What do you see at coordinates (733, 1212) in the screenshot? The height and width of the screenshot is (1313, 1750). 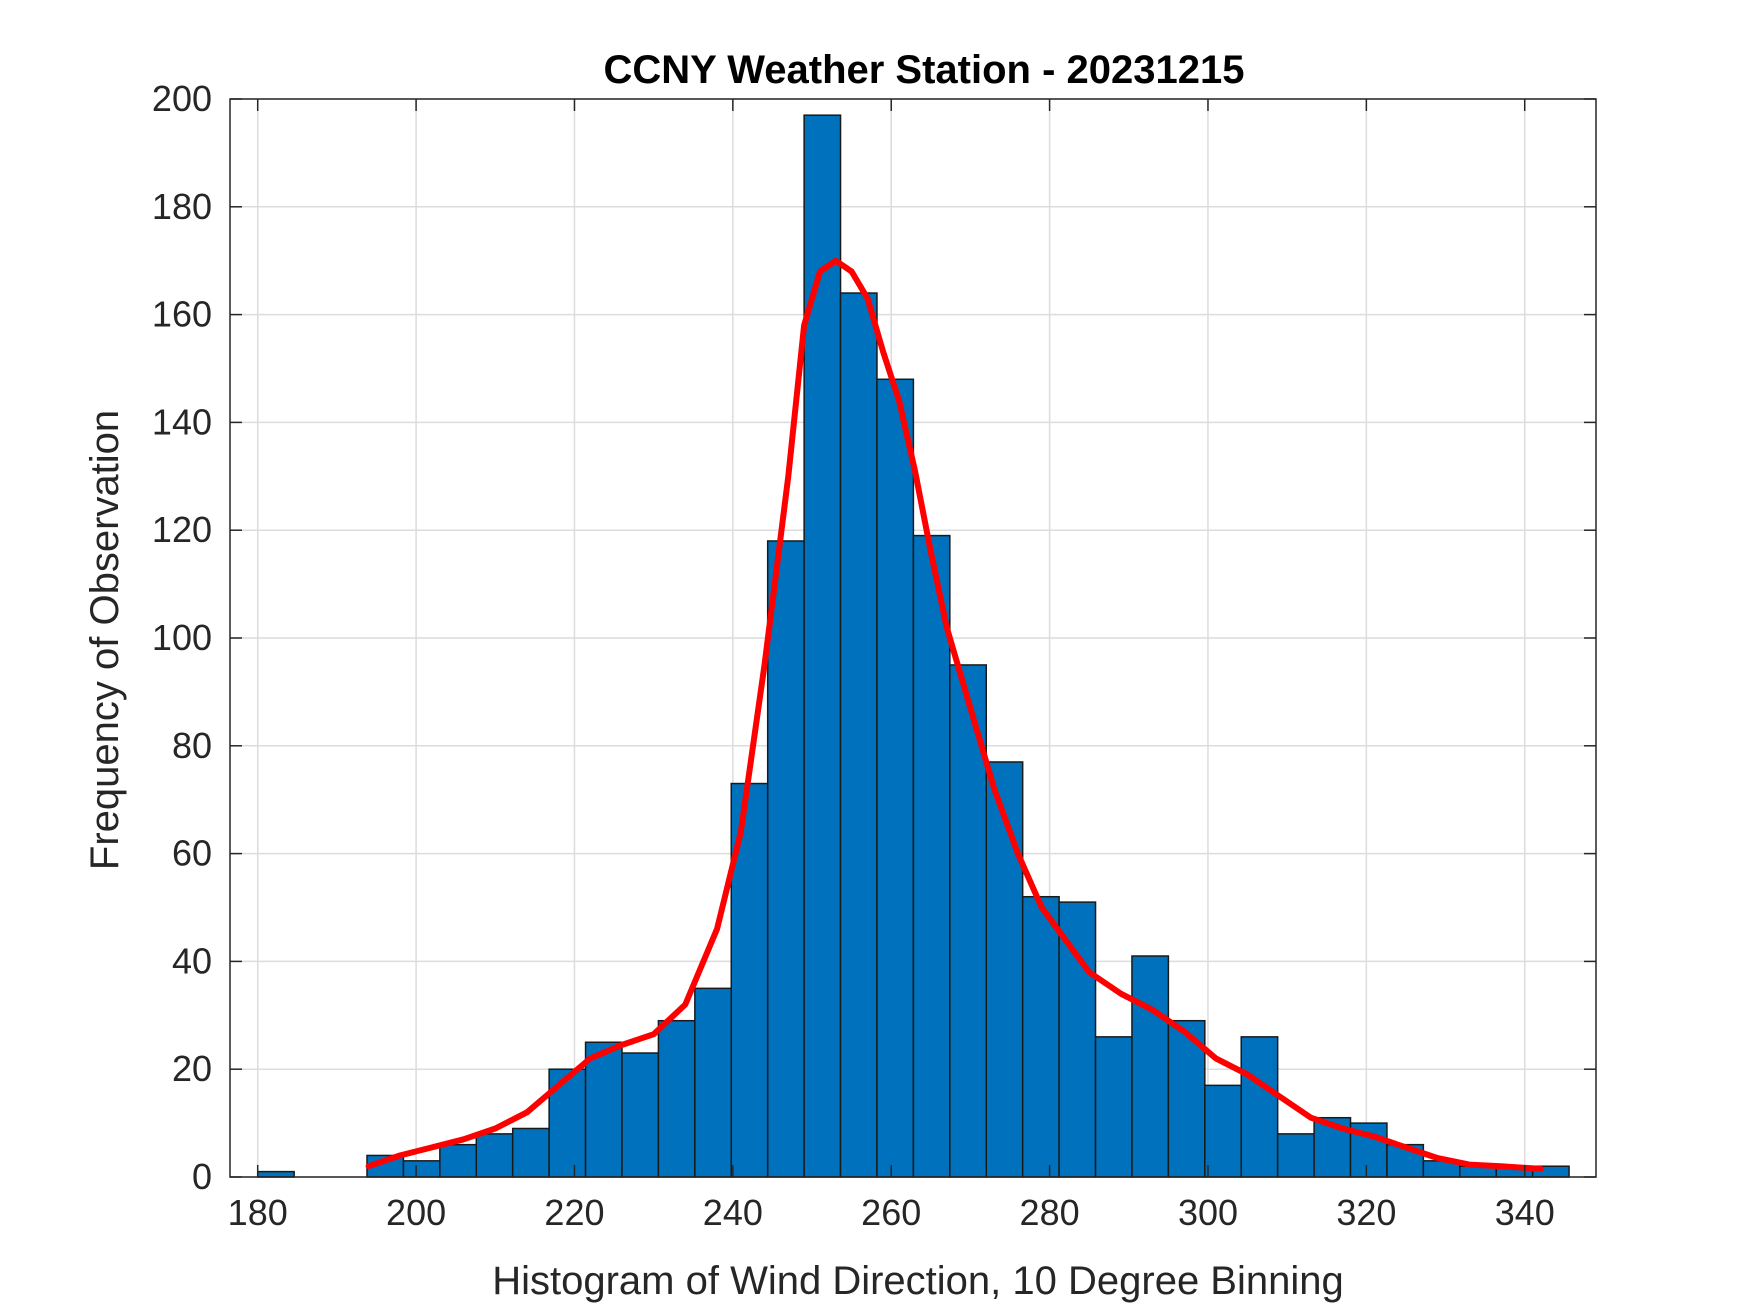 I see `x-tick-label: 240` at bounding box center [733, 1212].